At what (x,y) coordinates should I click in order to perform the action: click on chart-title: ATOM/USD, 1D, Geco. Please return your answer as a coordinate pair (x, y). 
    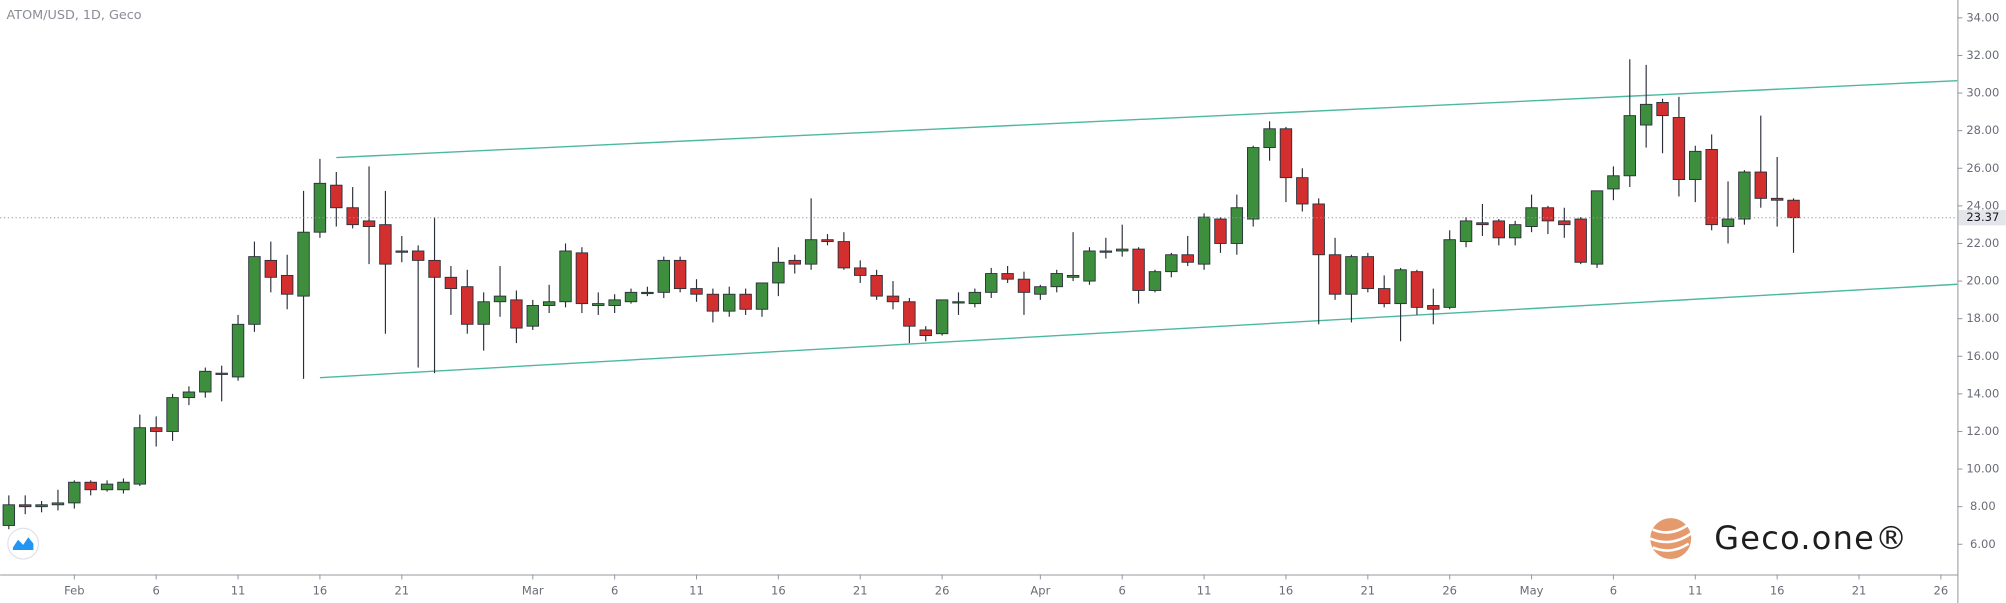
    Looking at the image, I should click on (74, 15).